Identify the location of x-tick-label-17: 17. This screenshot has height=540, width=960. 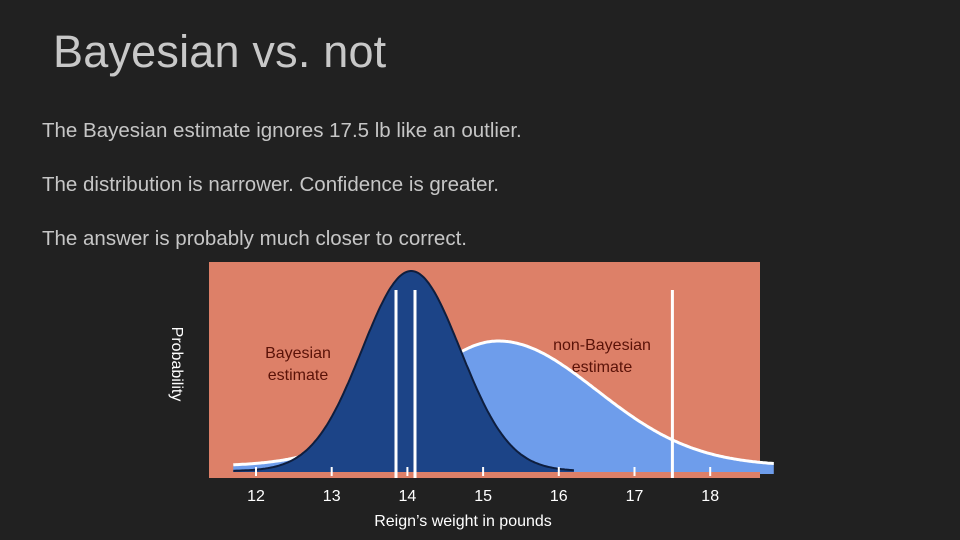
(635, 496).